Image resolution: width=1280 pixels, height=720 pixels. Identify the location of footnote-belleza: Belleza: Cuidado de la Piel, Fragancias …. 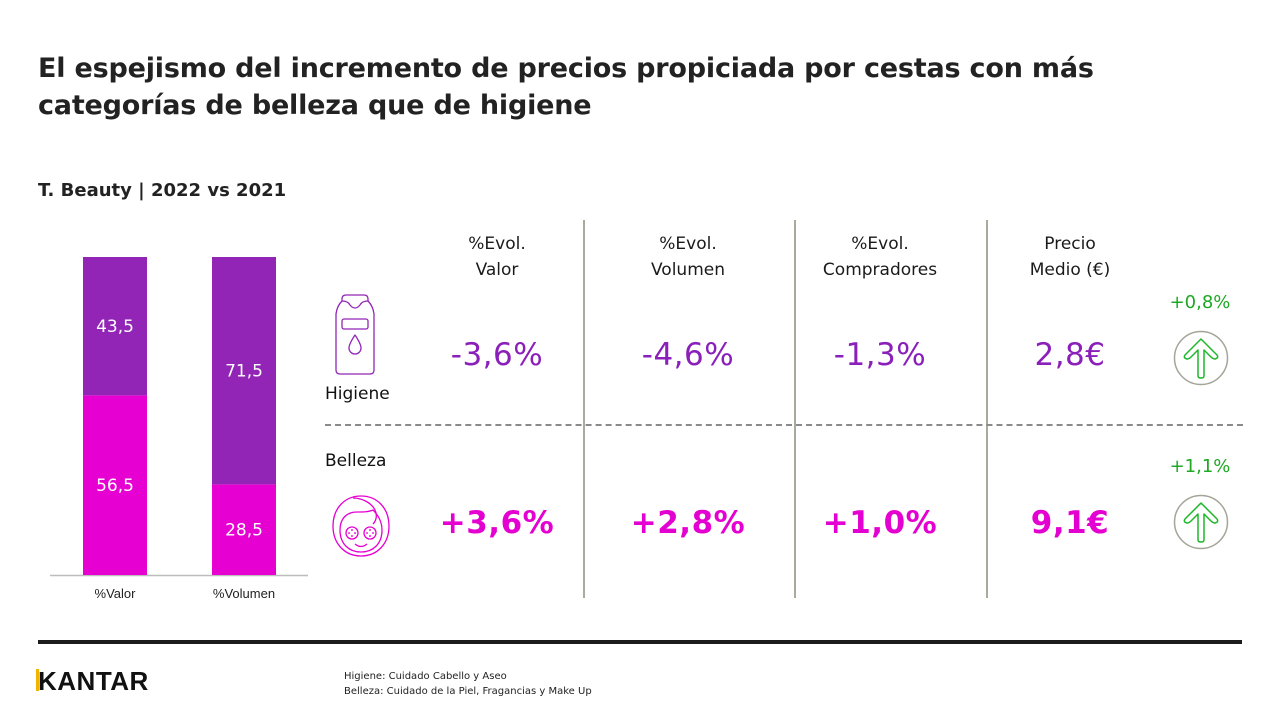
(468, 691).